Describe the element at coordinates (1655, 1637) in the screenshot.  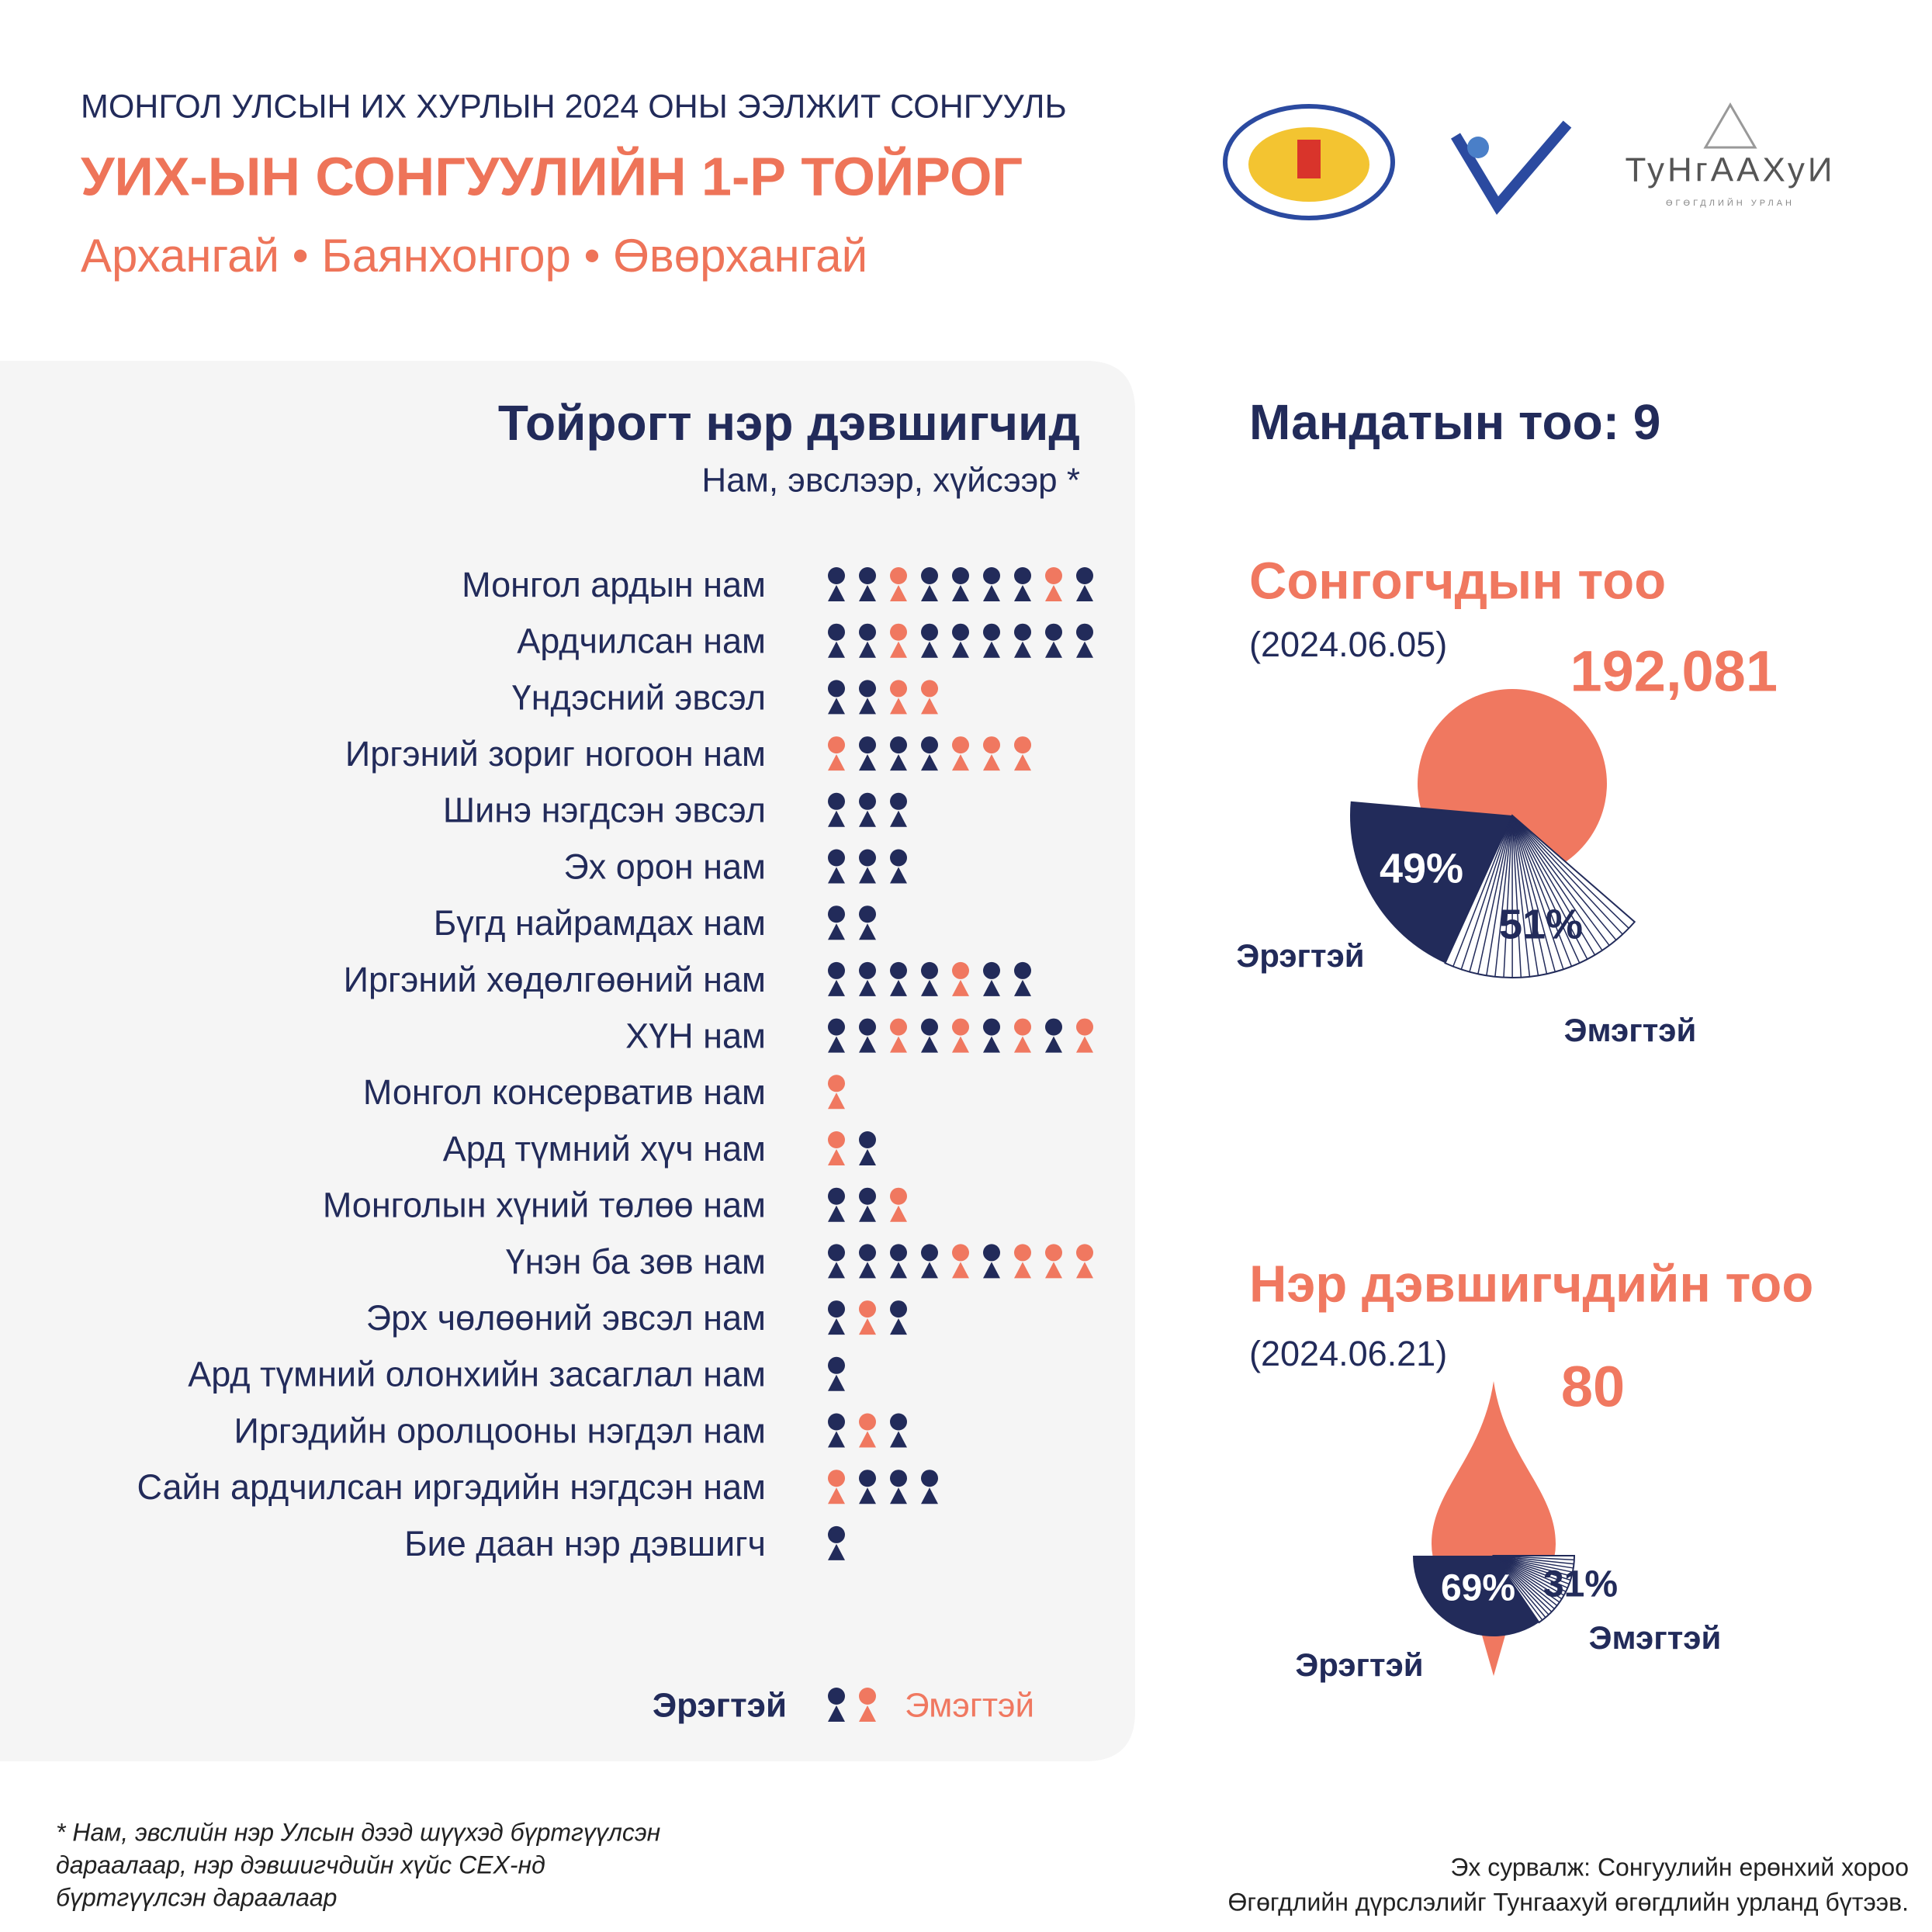
I see `slice-category: Эмэгтэй` at that location.